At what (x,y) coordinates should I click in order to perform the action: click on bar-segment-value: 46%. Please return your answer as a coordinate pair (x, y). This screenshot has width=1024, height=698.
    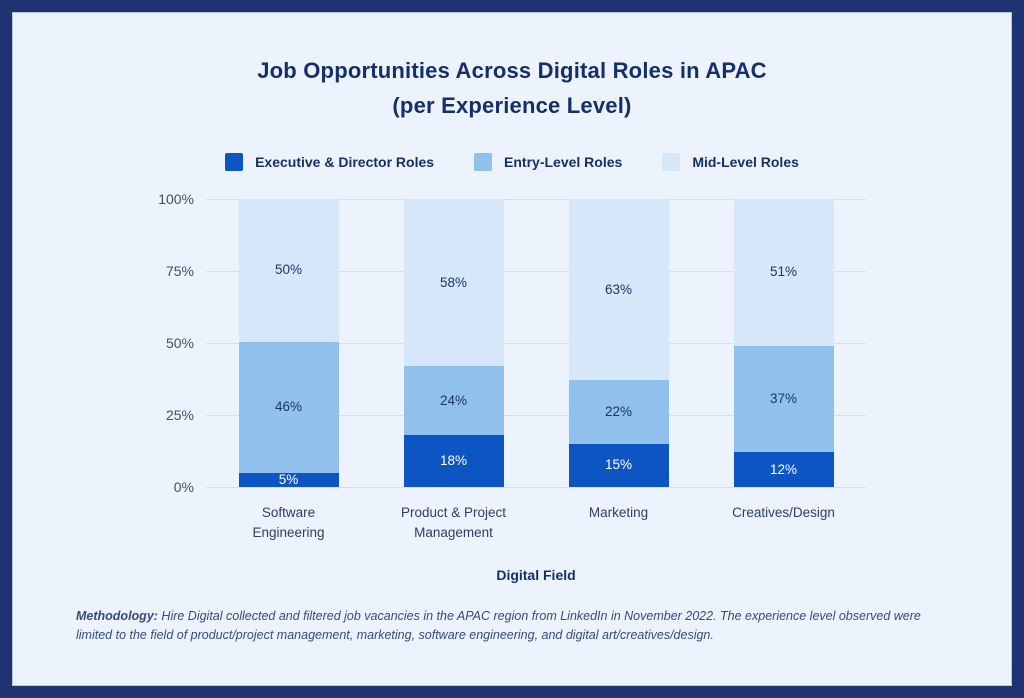
    Looking at the image, I should click on (288, 407).